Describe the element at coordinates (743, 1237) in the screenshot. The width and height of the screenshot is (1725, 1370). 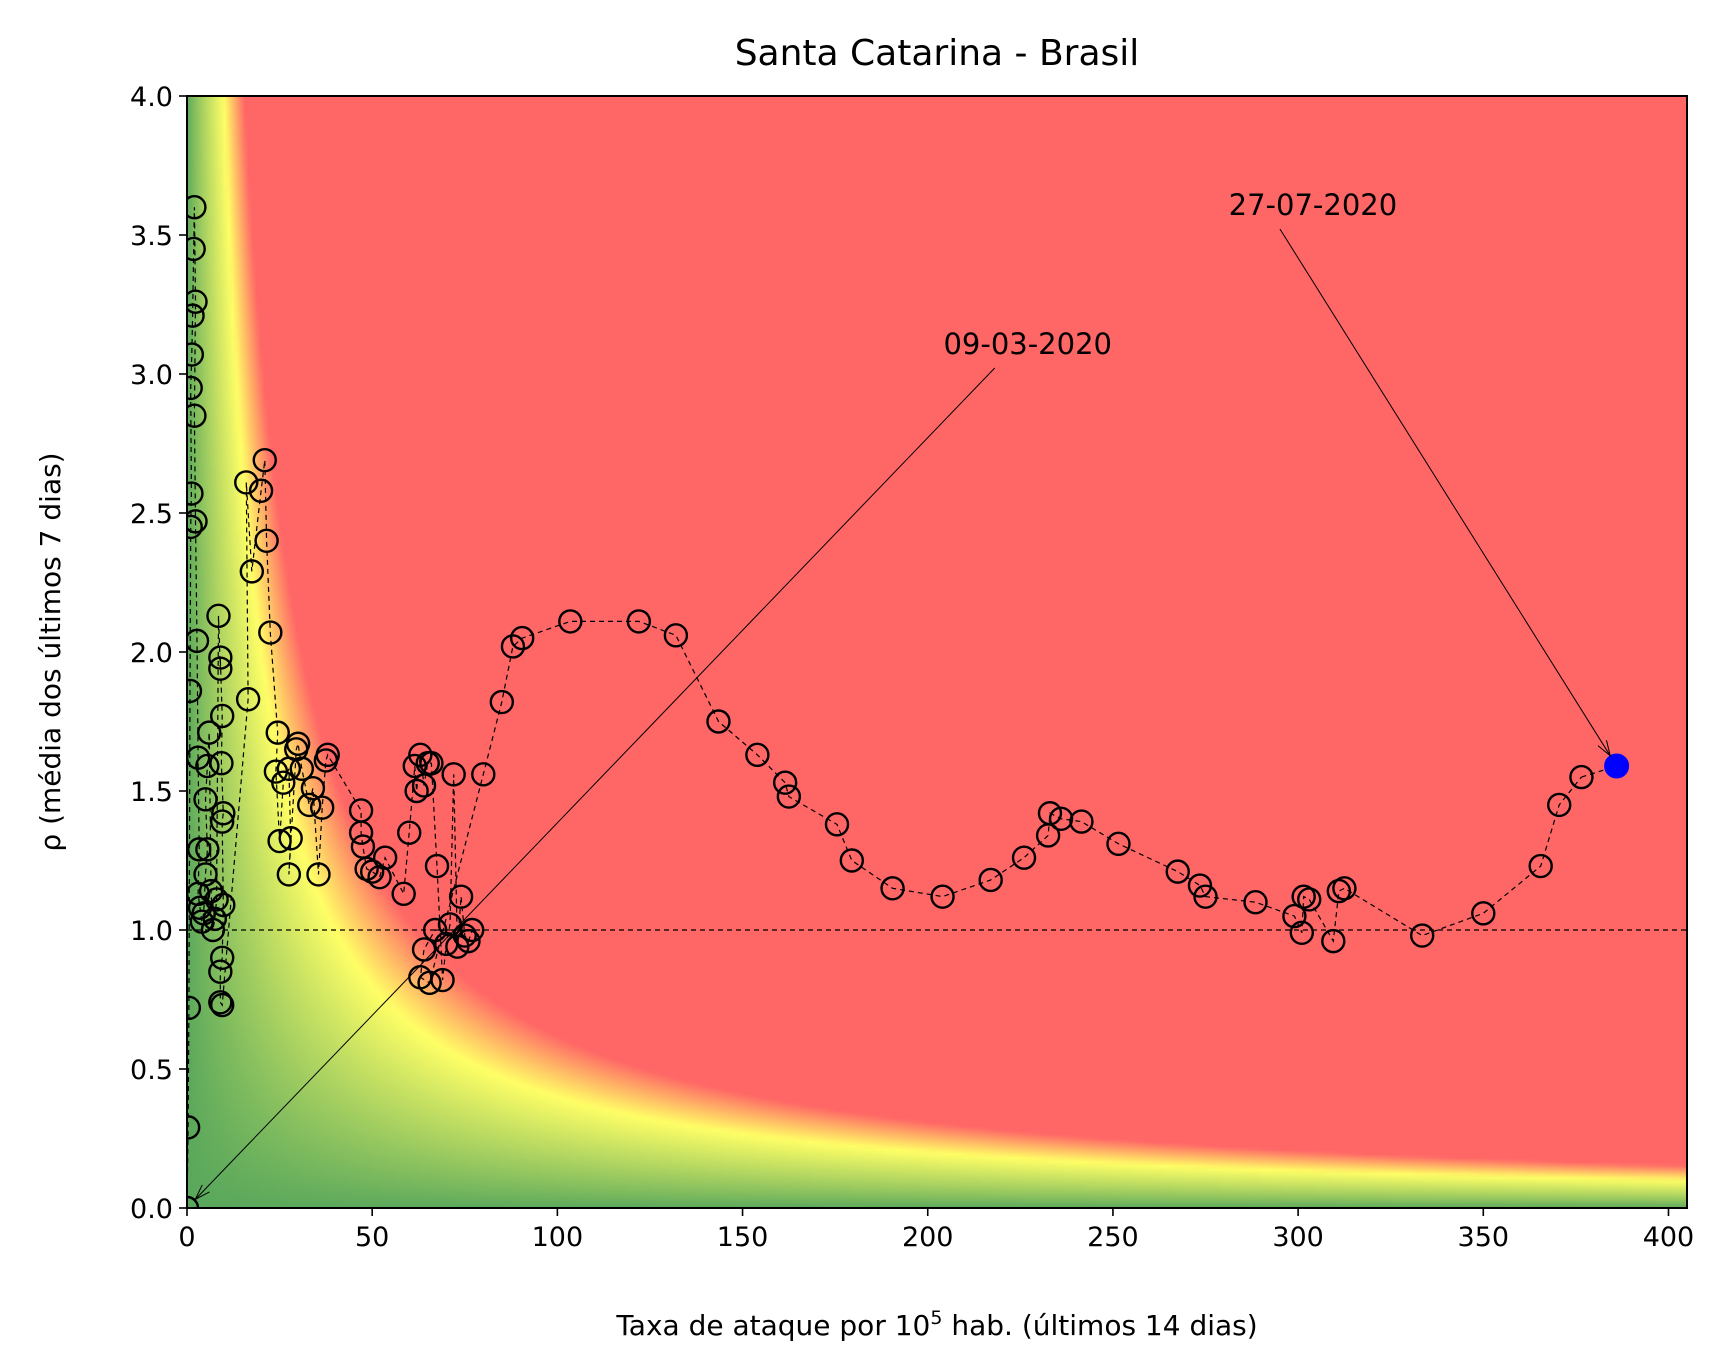
I see `x-tick-label: 150` at that location.